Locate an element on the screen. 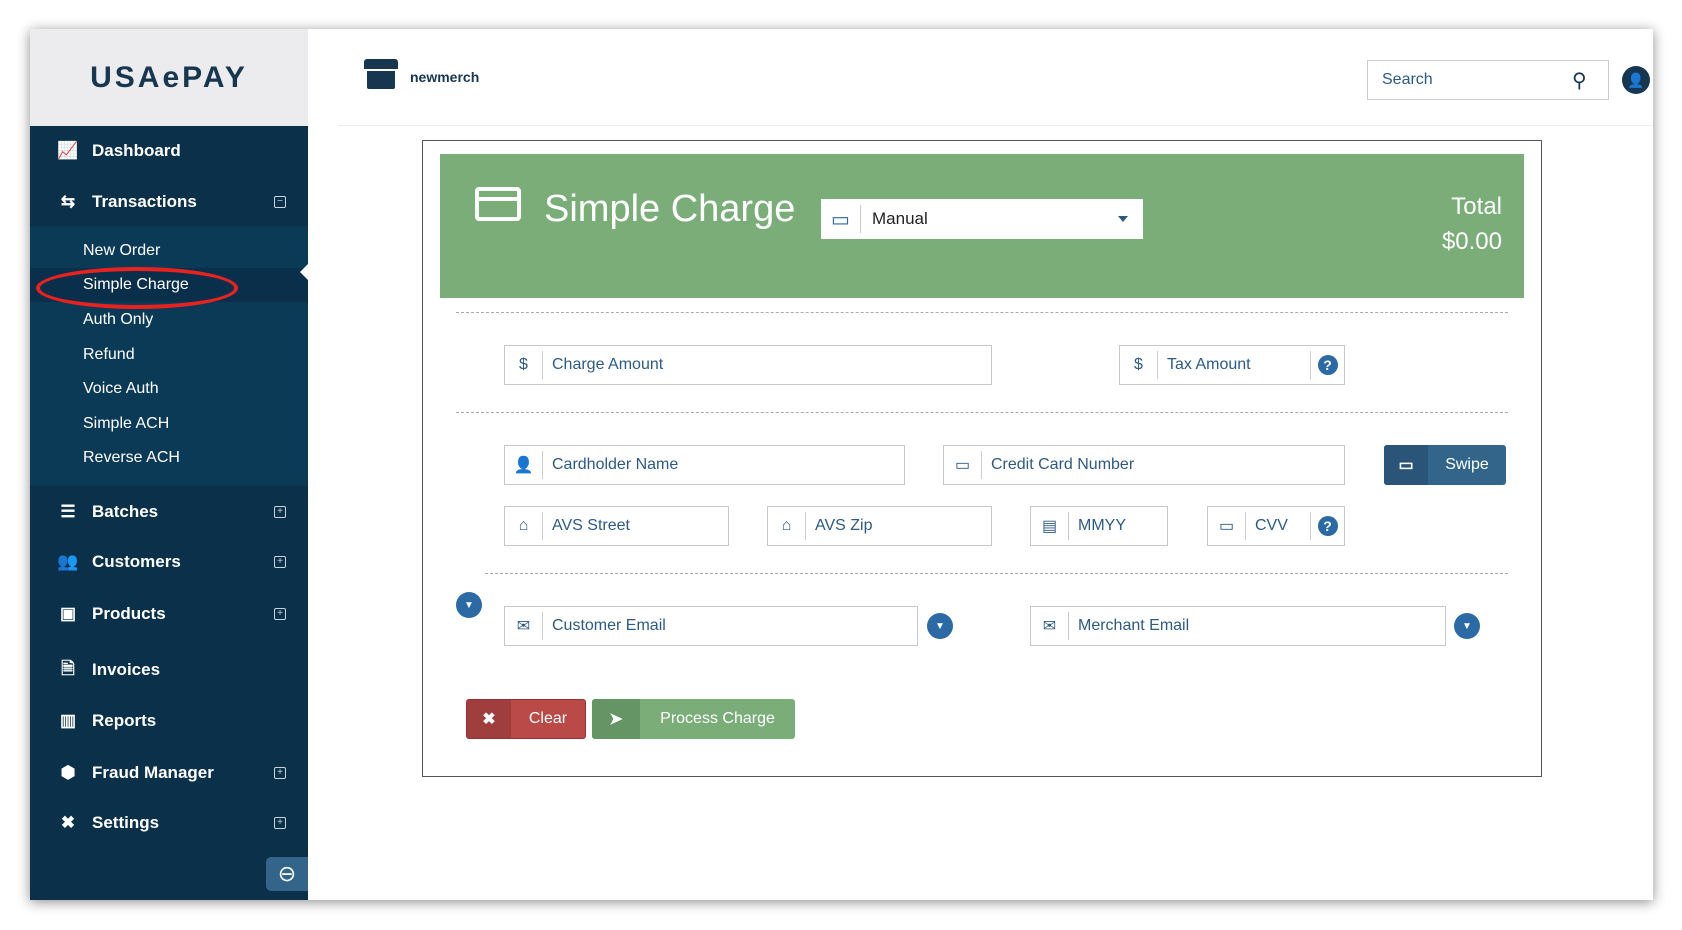 This screenshot has height=930, width=1682. expand-more-toggle: ▼ is located at coordinates (469, 605).